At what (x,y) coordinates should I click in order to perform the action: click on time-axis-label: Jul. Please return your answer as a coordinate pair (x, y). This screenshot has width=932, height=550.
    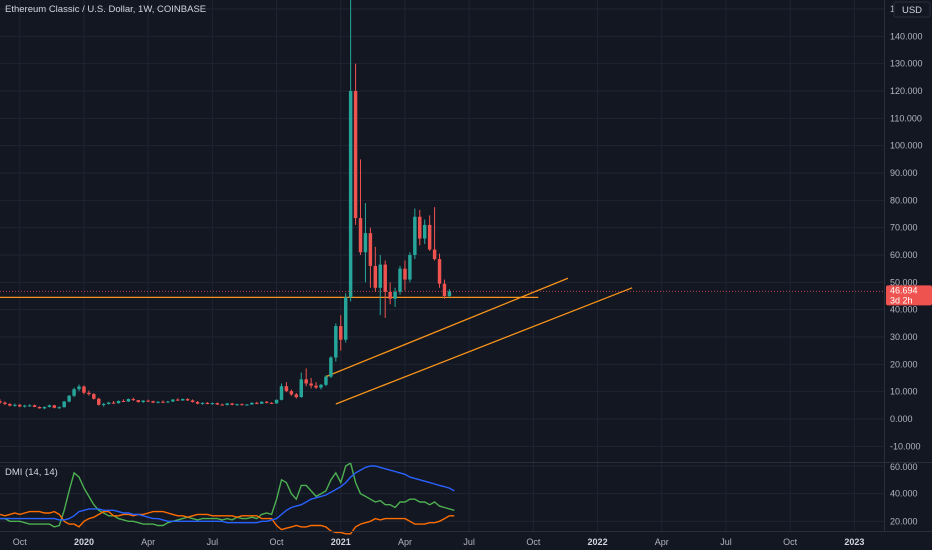
    Looking at the image, I should click on (213, 542).